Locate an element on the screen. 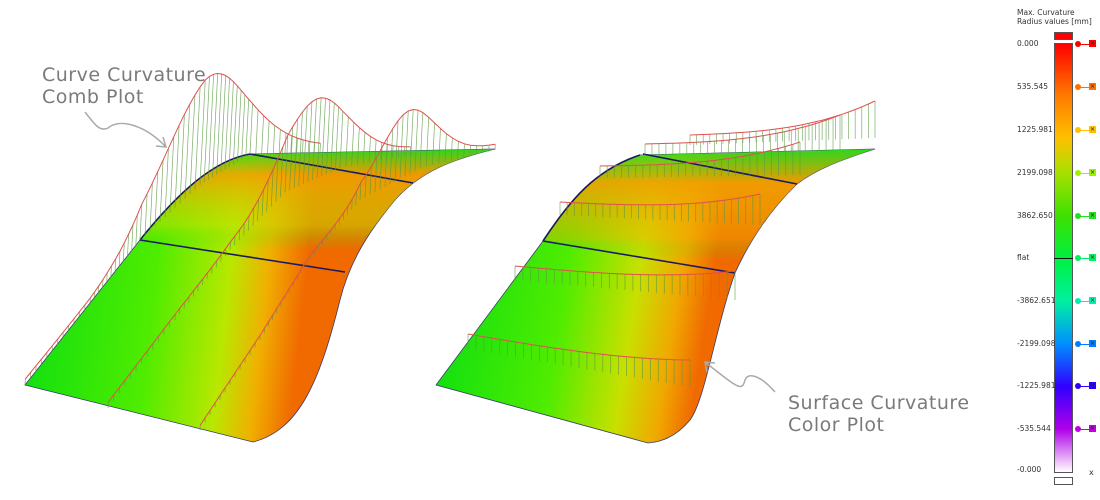 Image resolution: width=1100 pixels, height=500 pixels. color-plot-annotation: Surface Curvature Color Plot is located at coordinates (879, 414).